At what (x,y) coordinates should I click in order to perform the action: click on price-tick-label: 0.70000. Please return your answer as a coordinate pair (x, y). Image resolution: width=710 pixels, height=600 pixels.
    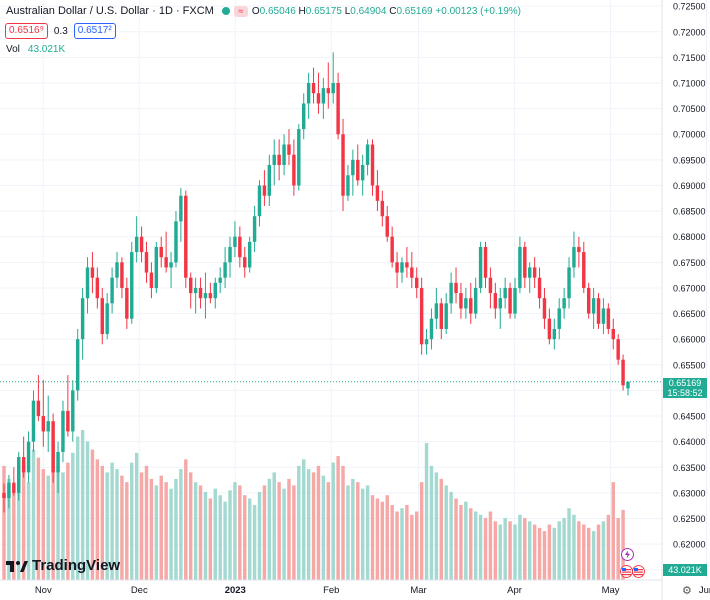
    Looking at the image, I should click on (689, 135).